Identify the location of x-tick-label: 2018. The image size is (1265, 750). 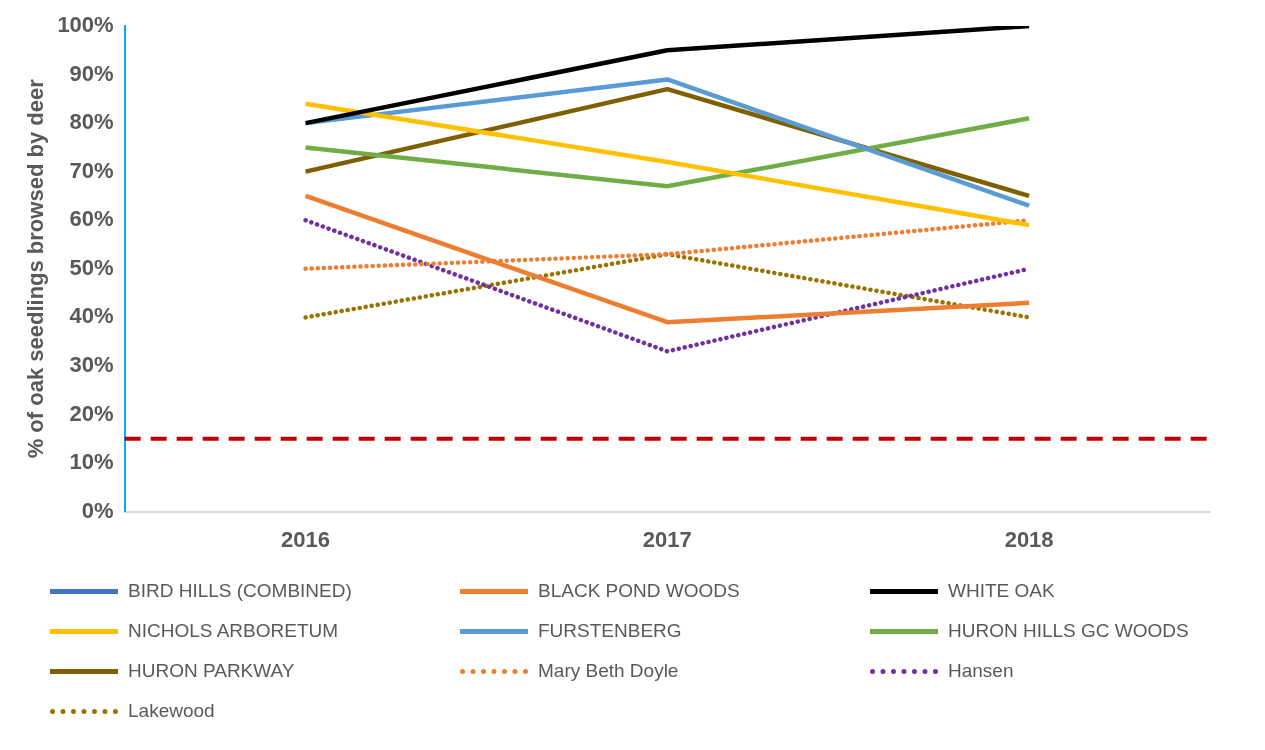
(1029, 539).